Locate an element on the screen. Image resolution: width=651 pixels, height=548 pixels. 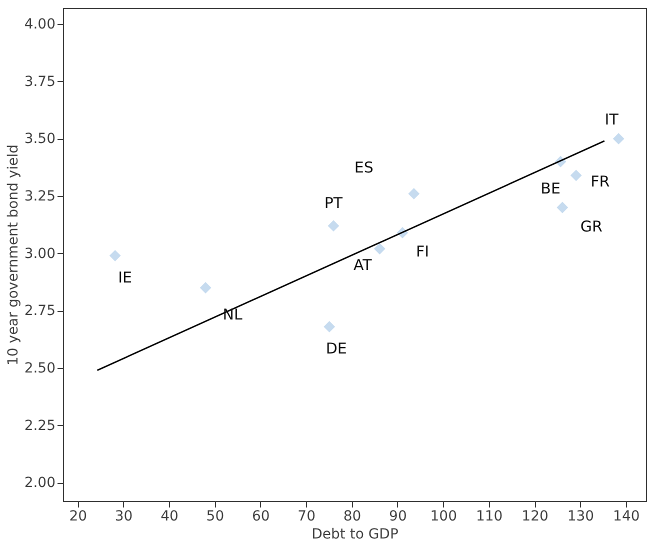
x-tick-label: 100 is located at coordinates (444, 516).